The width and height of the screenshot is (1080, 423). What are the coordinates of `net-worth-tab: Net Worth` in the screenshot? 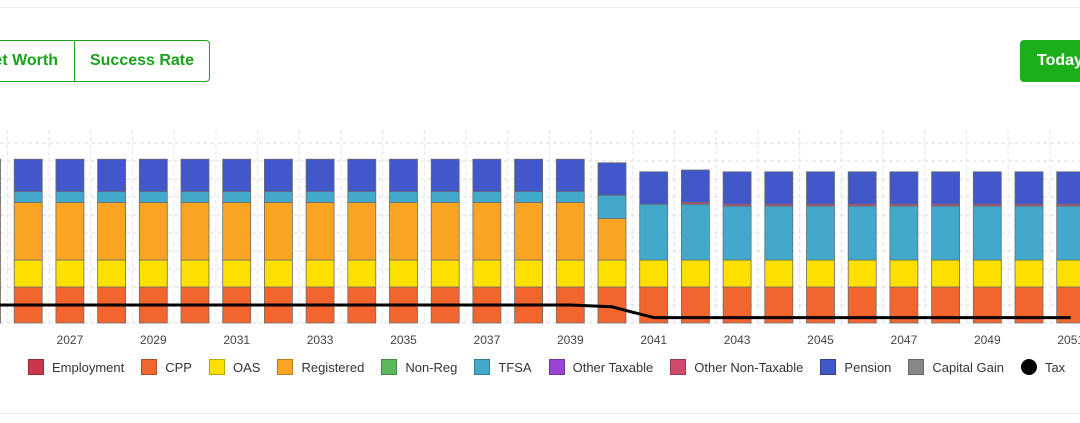 It's located at (29, 60).